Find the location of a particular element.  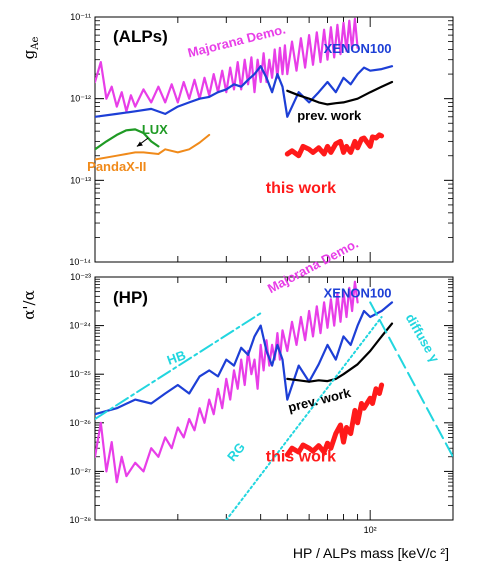

y-tick-label: 10⁻¹¹ is located at coordinates (80, 17).